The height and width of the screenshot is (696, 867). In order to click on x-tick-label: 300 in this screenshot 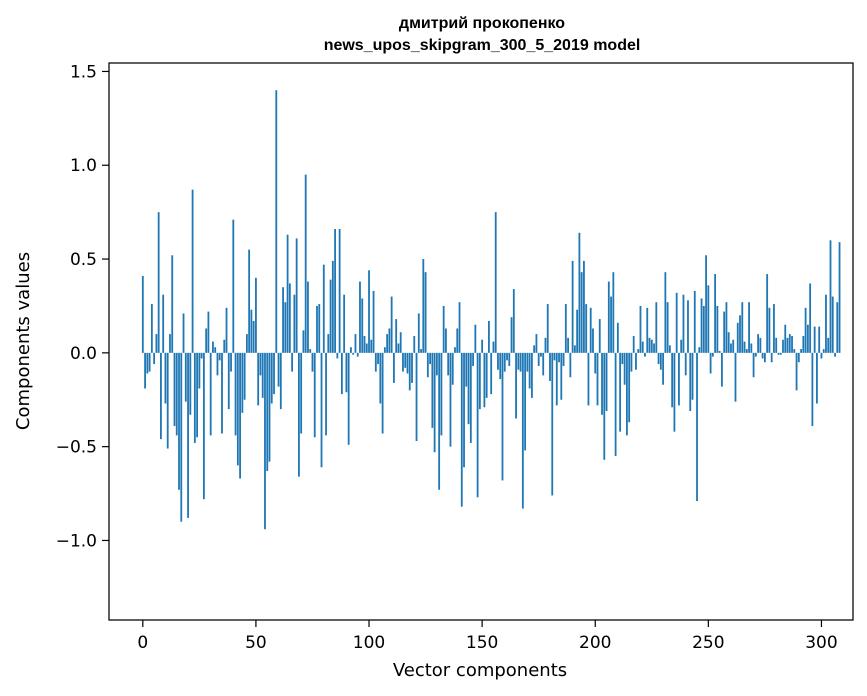, I will do `click(821, 643)`.